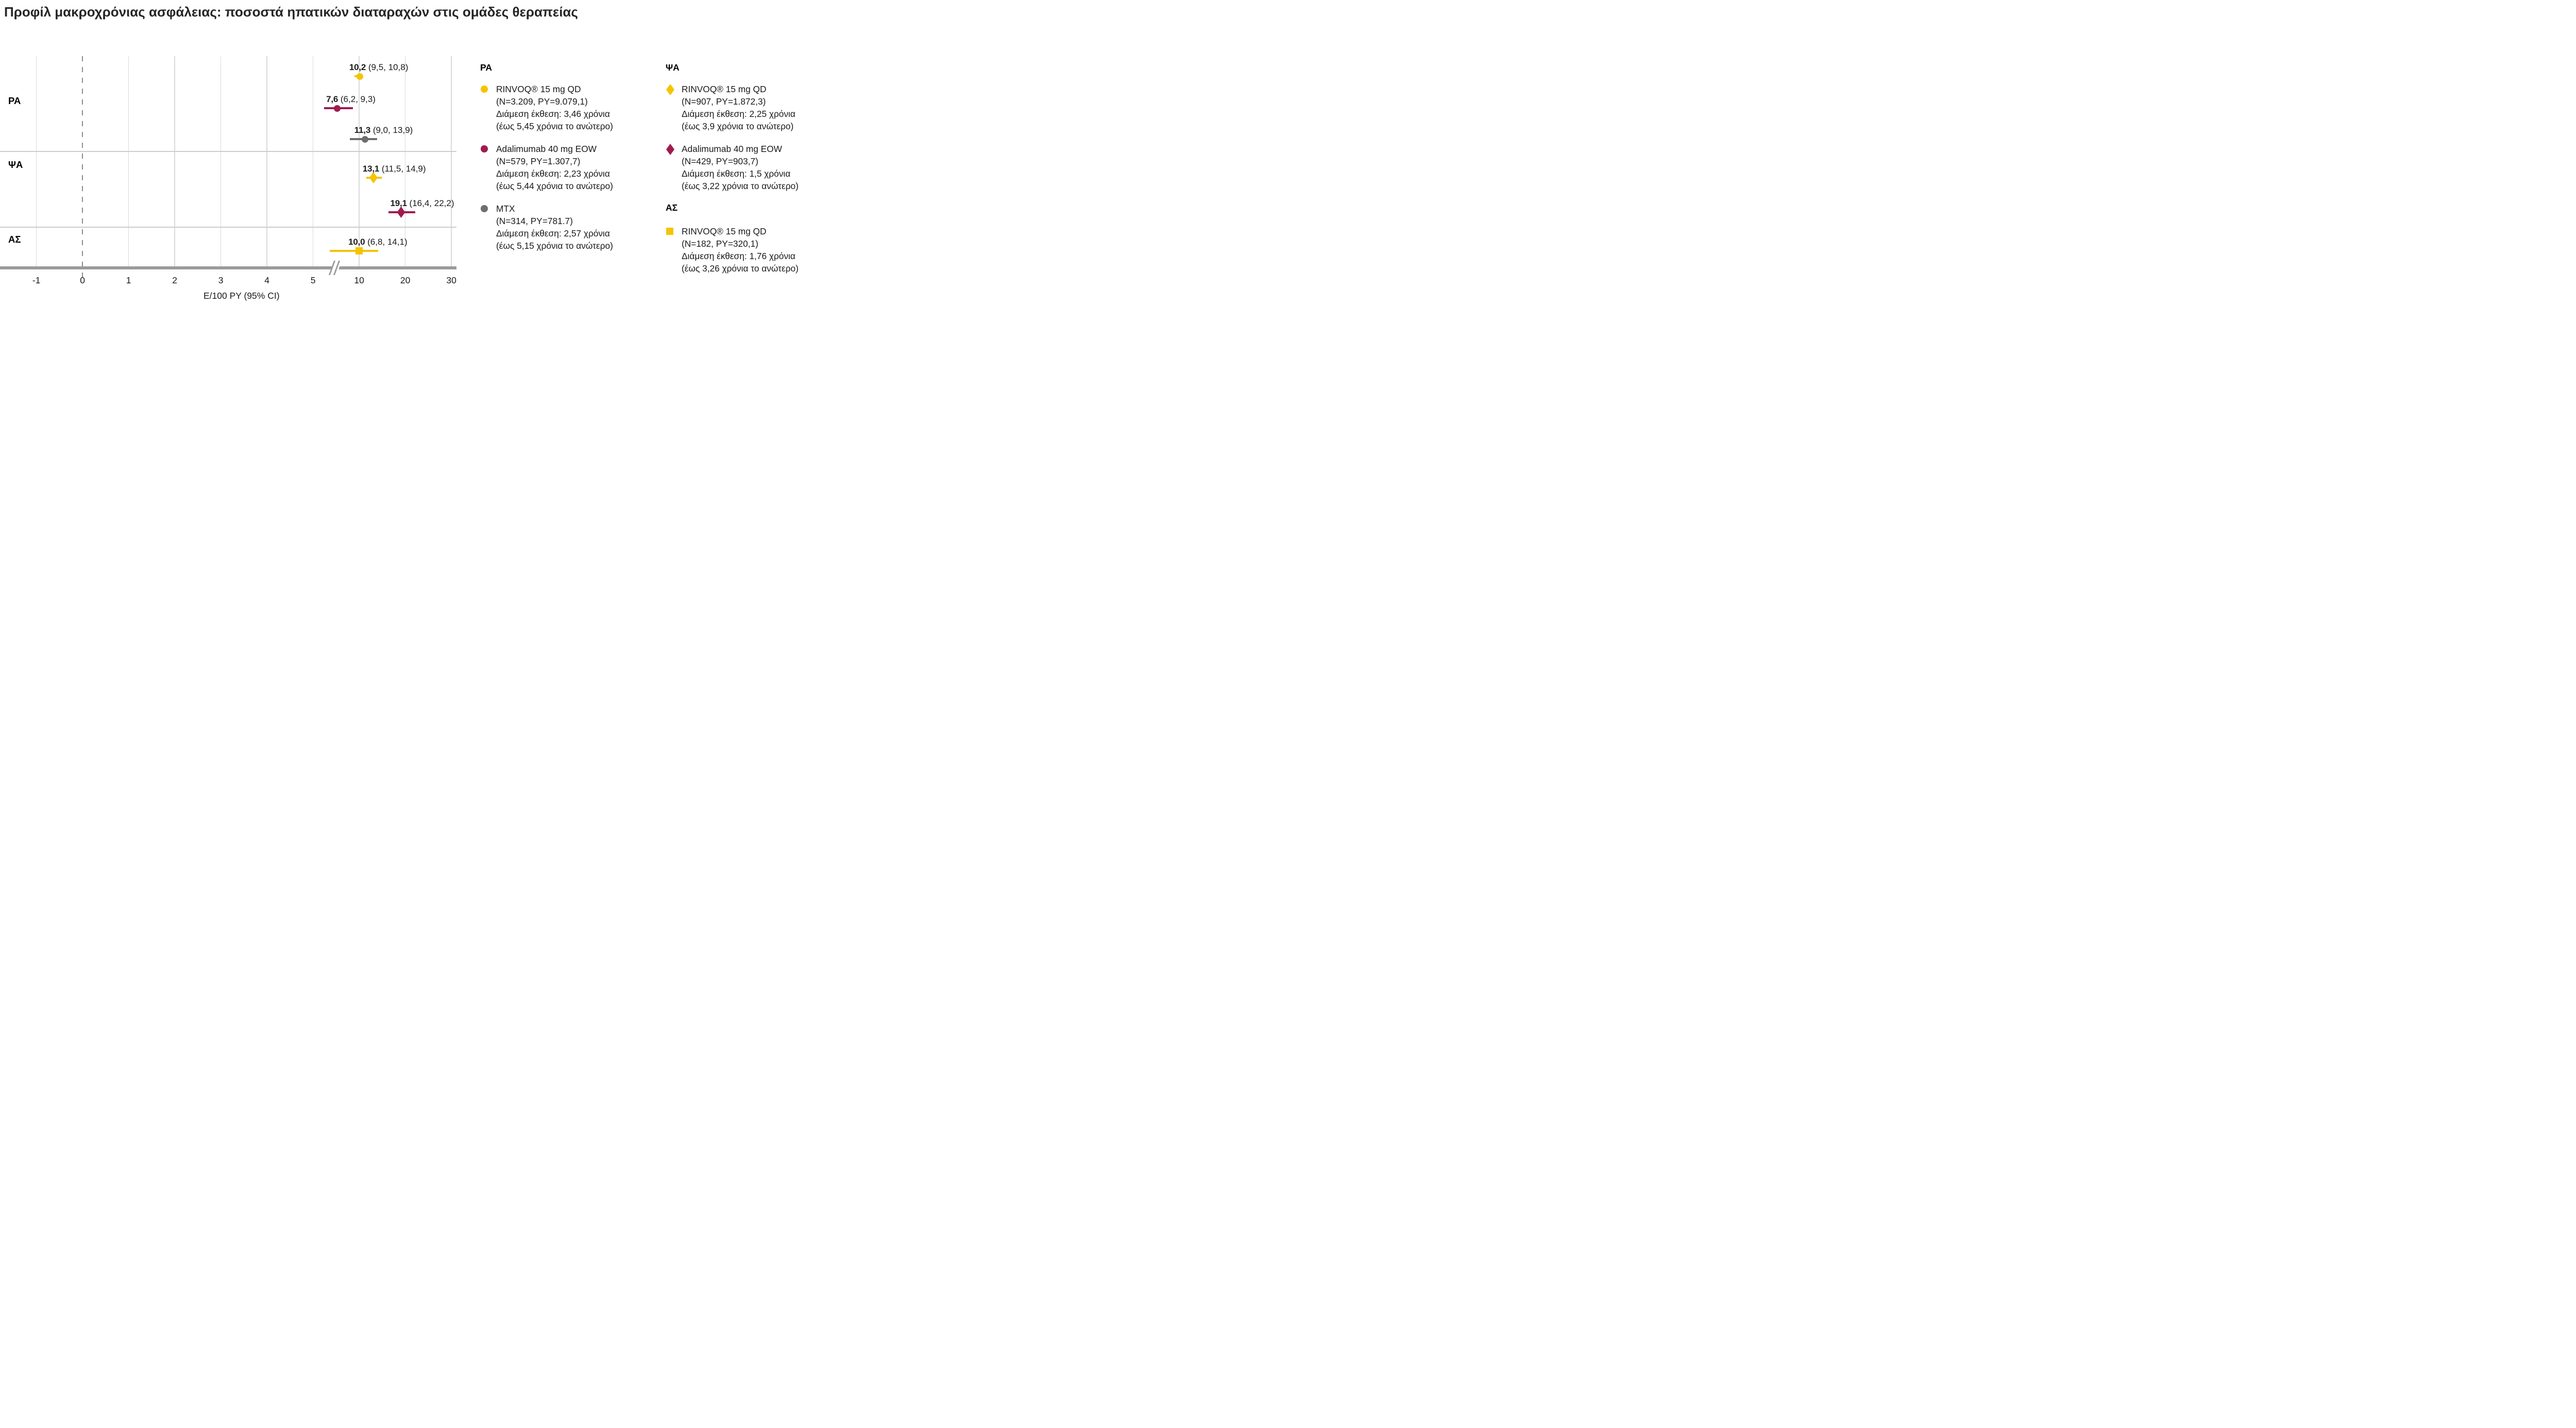 The width and height of the screenshot is (2576, 1428). Describe the element at coordinates (542, 101) in the screenshot. I see `legend-item-line: (N=3.209, PY=9.079,1)` at that location.